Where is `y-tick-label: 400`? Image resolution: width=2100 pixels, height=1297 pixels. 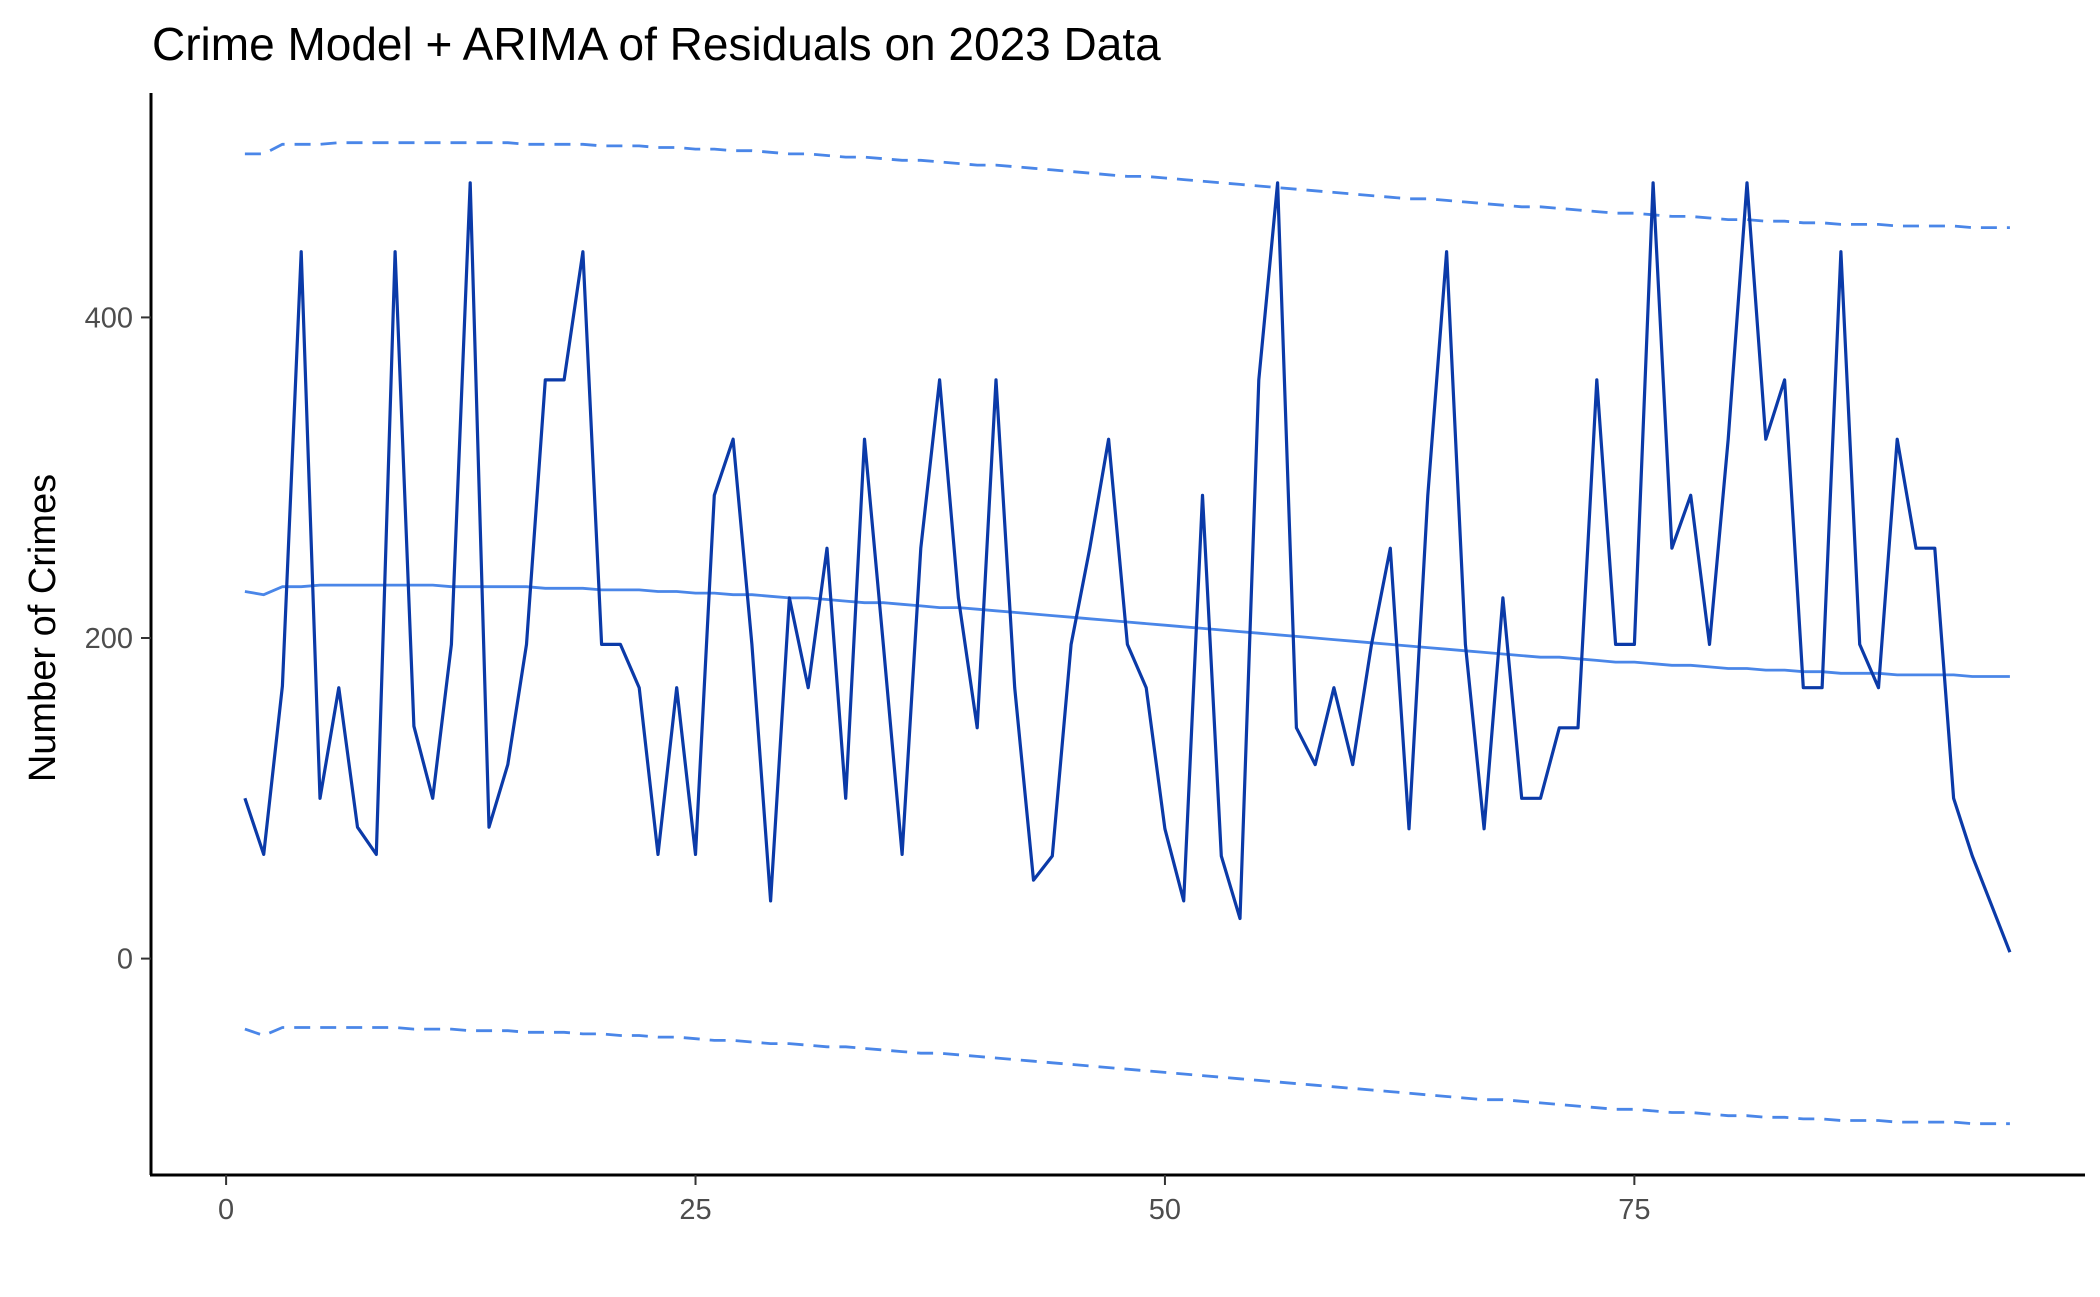 y-tick-label: 400 is located at coordinates (109, 318).